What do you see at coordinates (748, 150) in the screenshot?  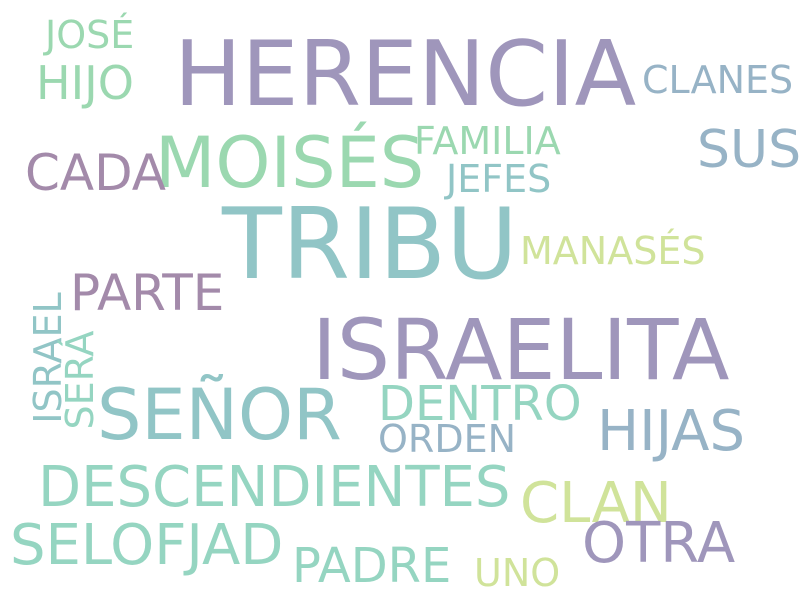 I see `word-sus: SUS` at bounding box center [748, 150].